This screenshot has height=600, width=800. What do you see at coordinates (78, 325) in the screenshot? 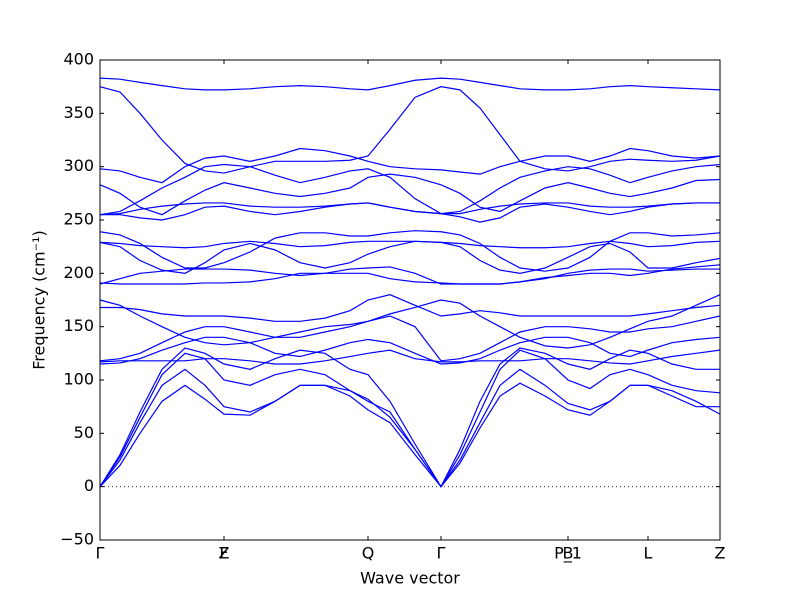
I see `y-tick-label: 150` at bounding box center [78, 325].